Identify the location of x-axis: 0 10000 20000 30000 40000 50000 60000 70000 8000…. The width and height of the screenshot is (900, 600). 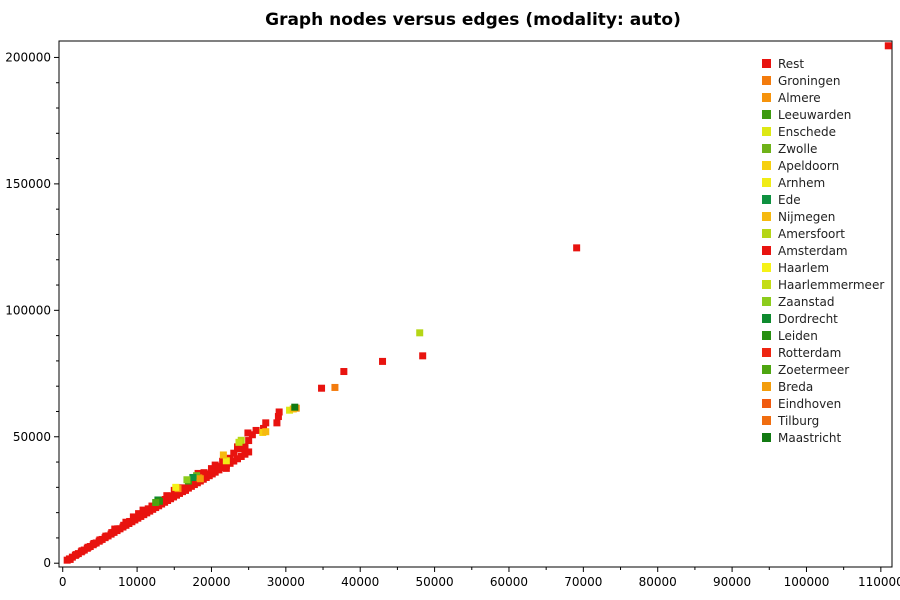
(479, 578).